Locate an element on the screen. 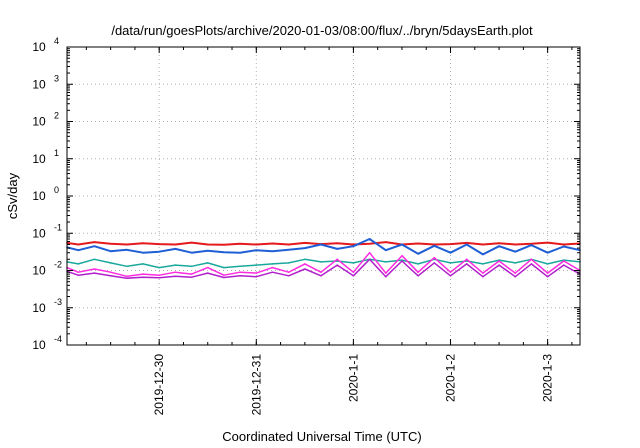 This screenshot has width=640, height=448. x-tick-label: 2020-1-3 is located at coordinates (548, 378).